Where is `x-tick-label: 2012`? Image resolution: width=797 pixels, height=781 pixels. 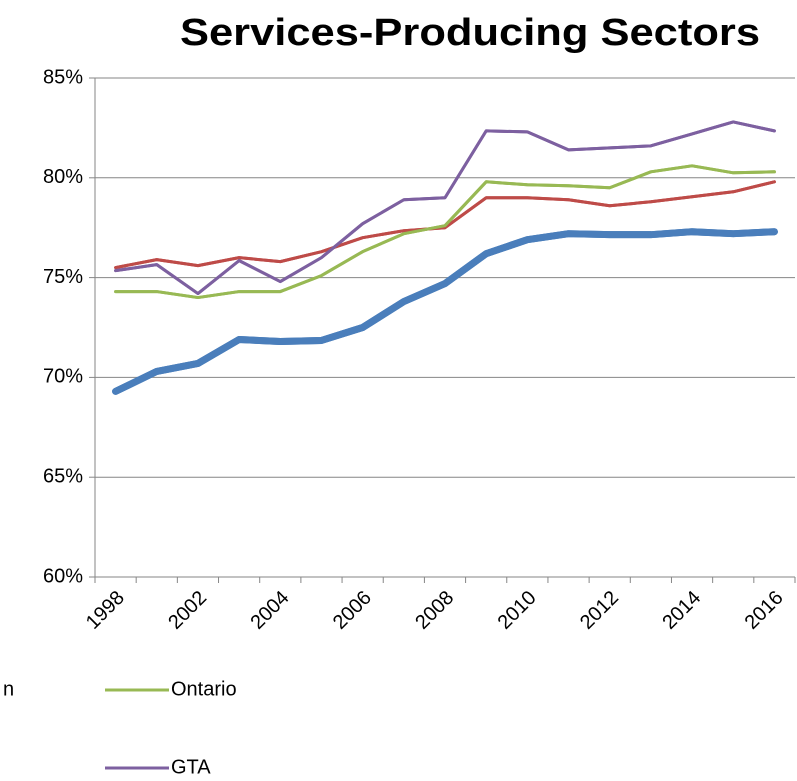
x-tick-label: 2012 is located at coordinates (599, 610).